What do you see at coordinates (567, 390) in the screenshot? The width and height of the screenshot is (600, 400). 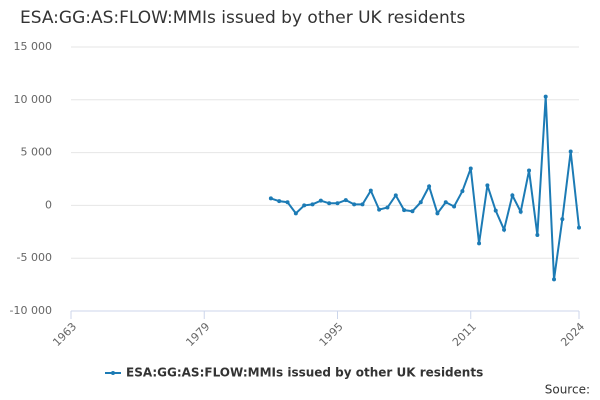 I see `source: Source:` at bounding box center [567, 390].